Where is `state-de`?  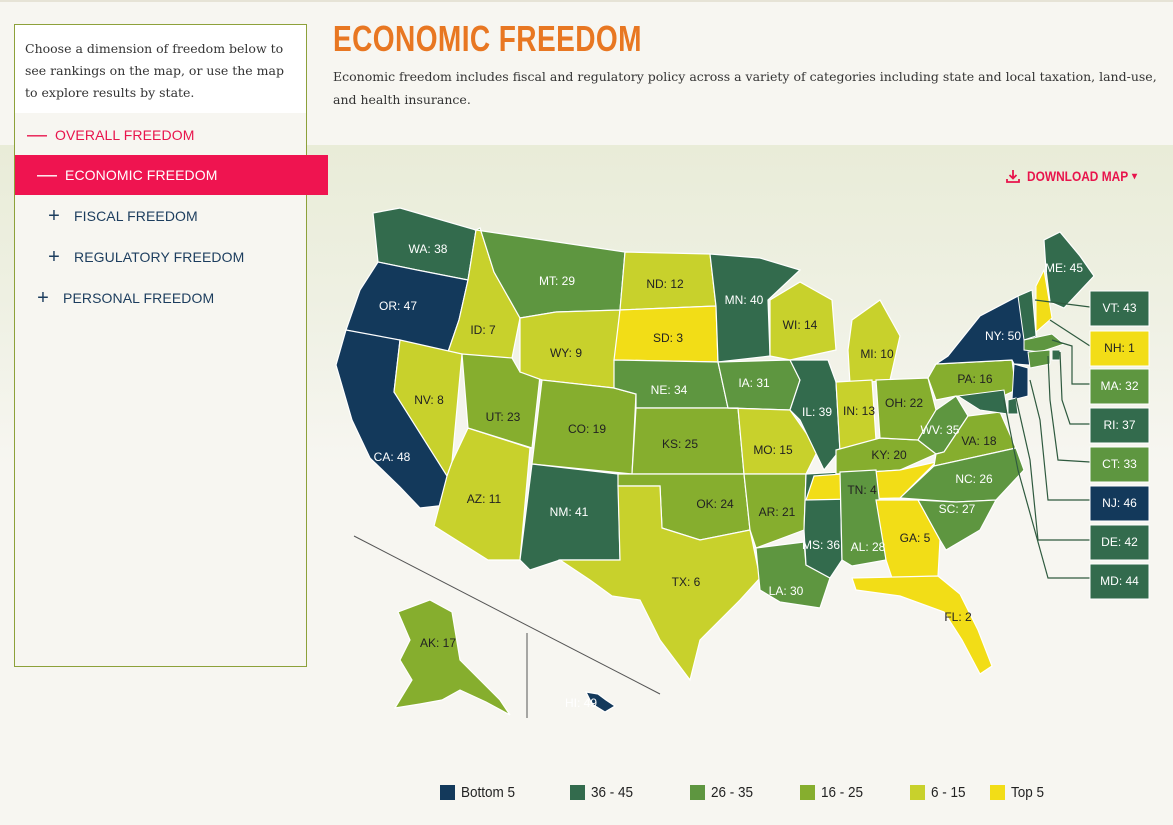
state-de is located at coordinates (1013, 406).